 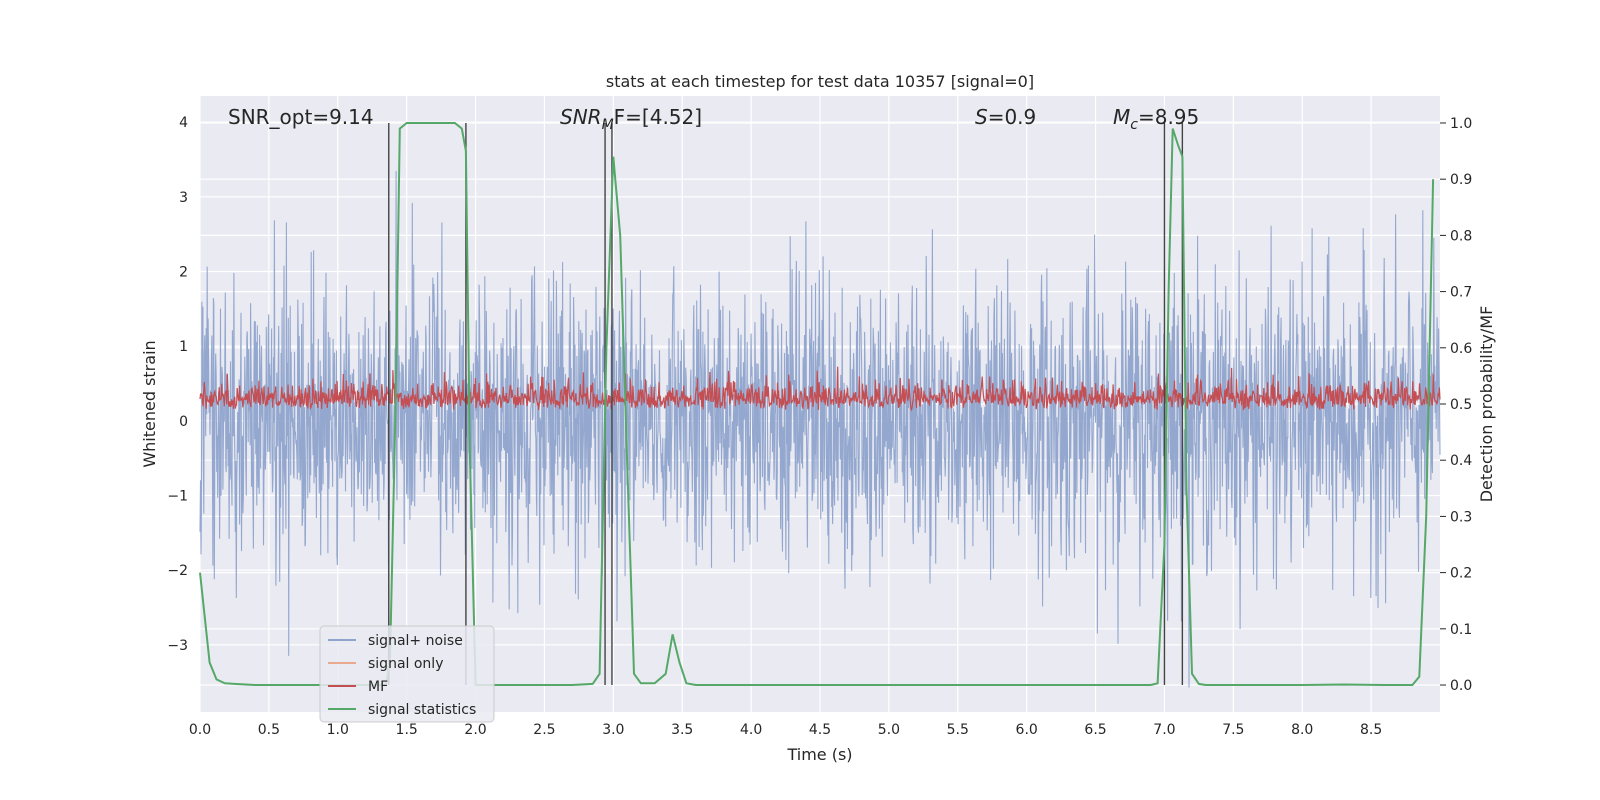 I want to click on x-tick-label: 4.0, so click(x=751, y=730).